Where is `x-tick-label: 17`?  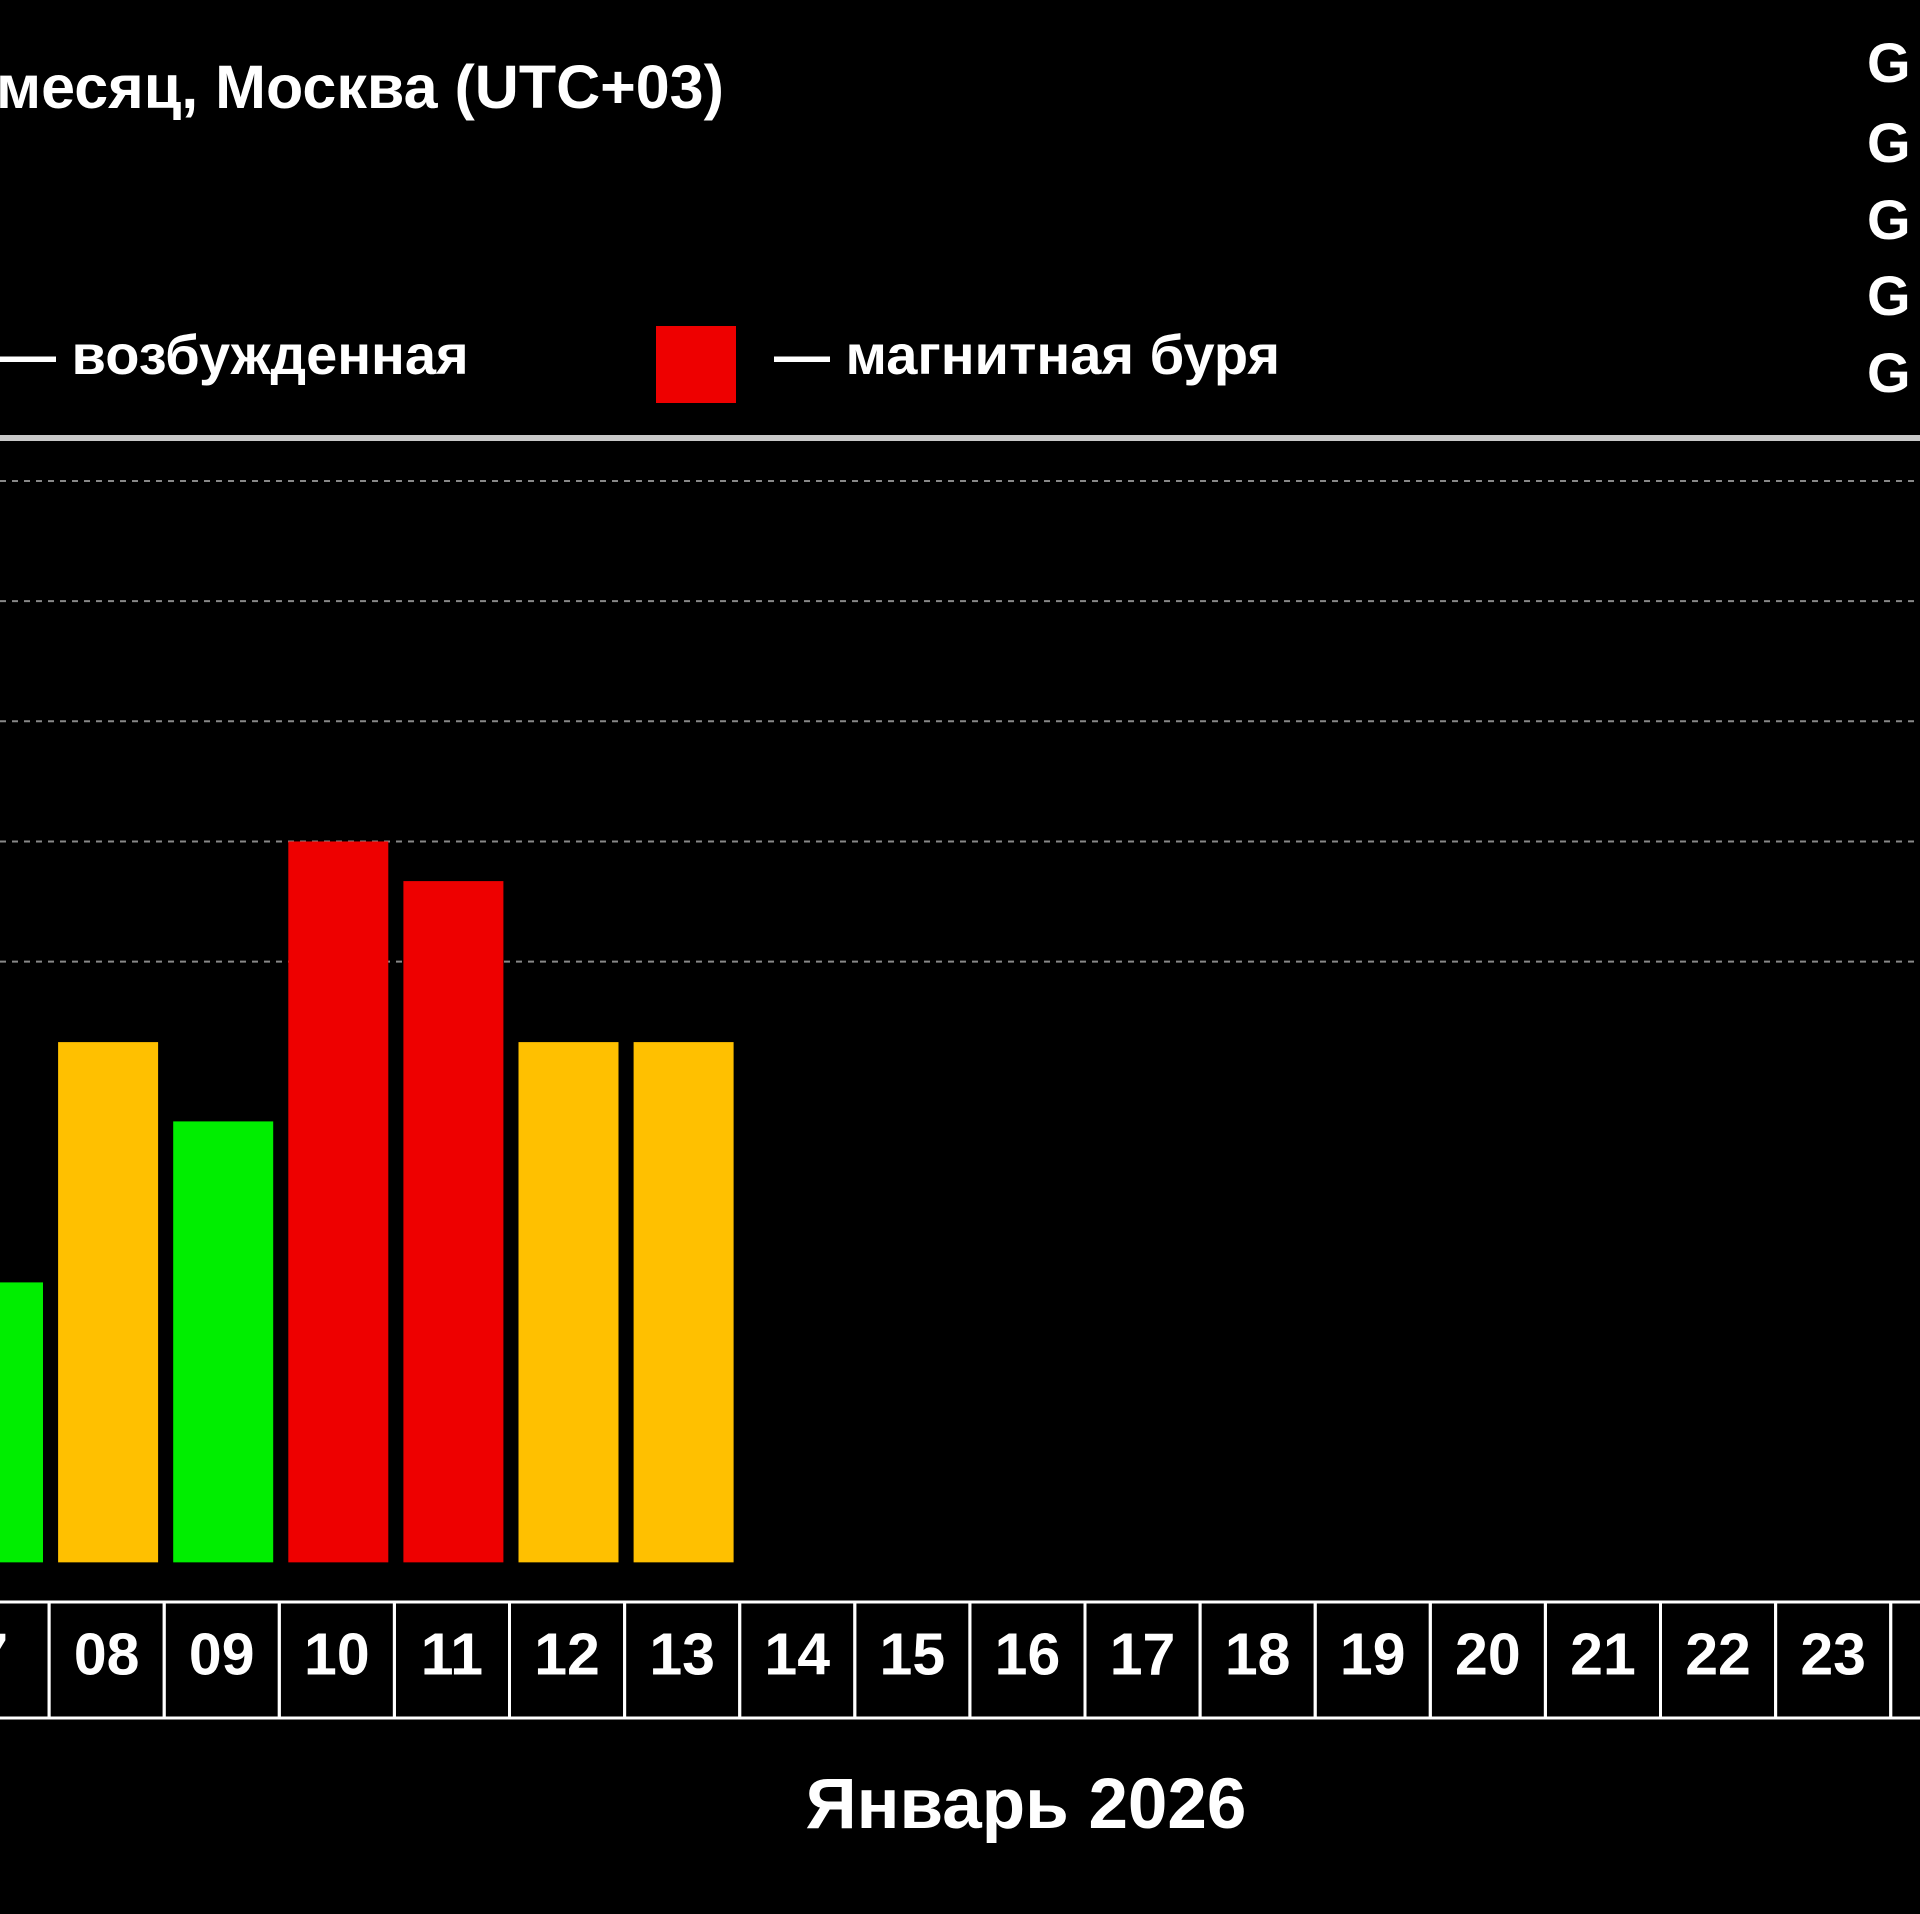 x-tick-label: 17 is located at coordinates (1143, 1655).